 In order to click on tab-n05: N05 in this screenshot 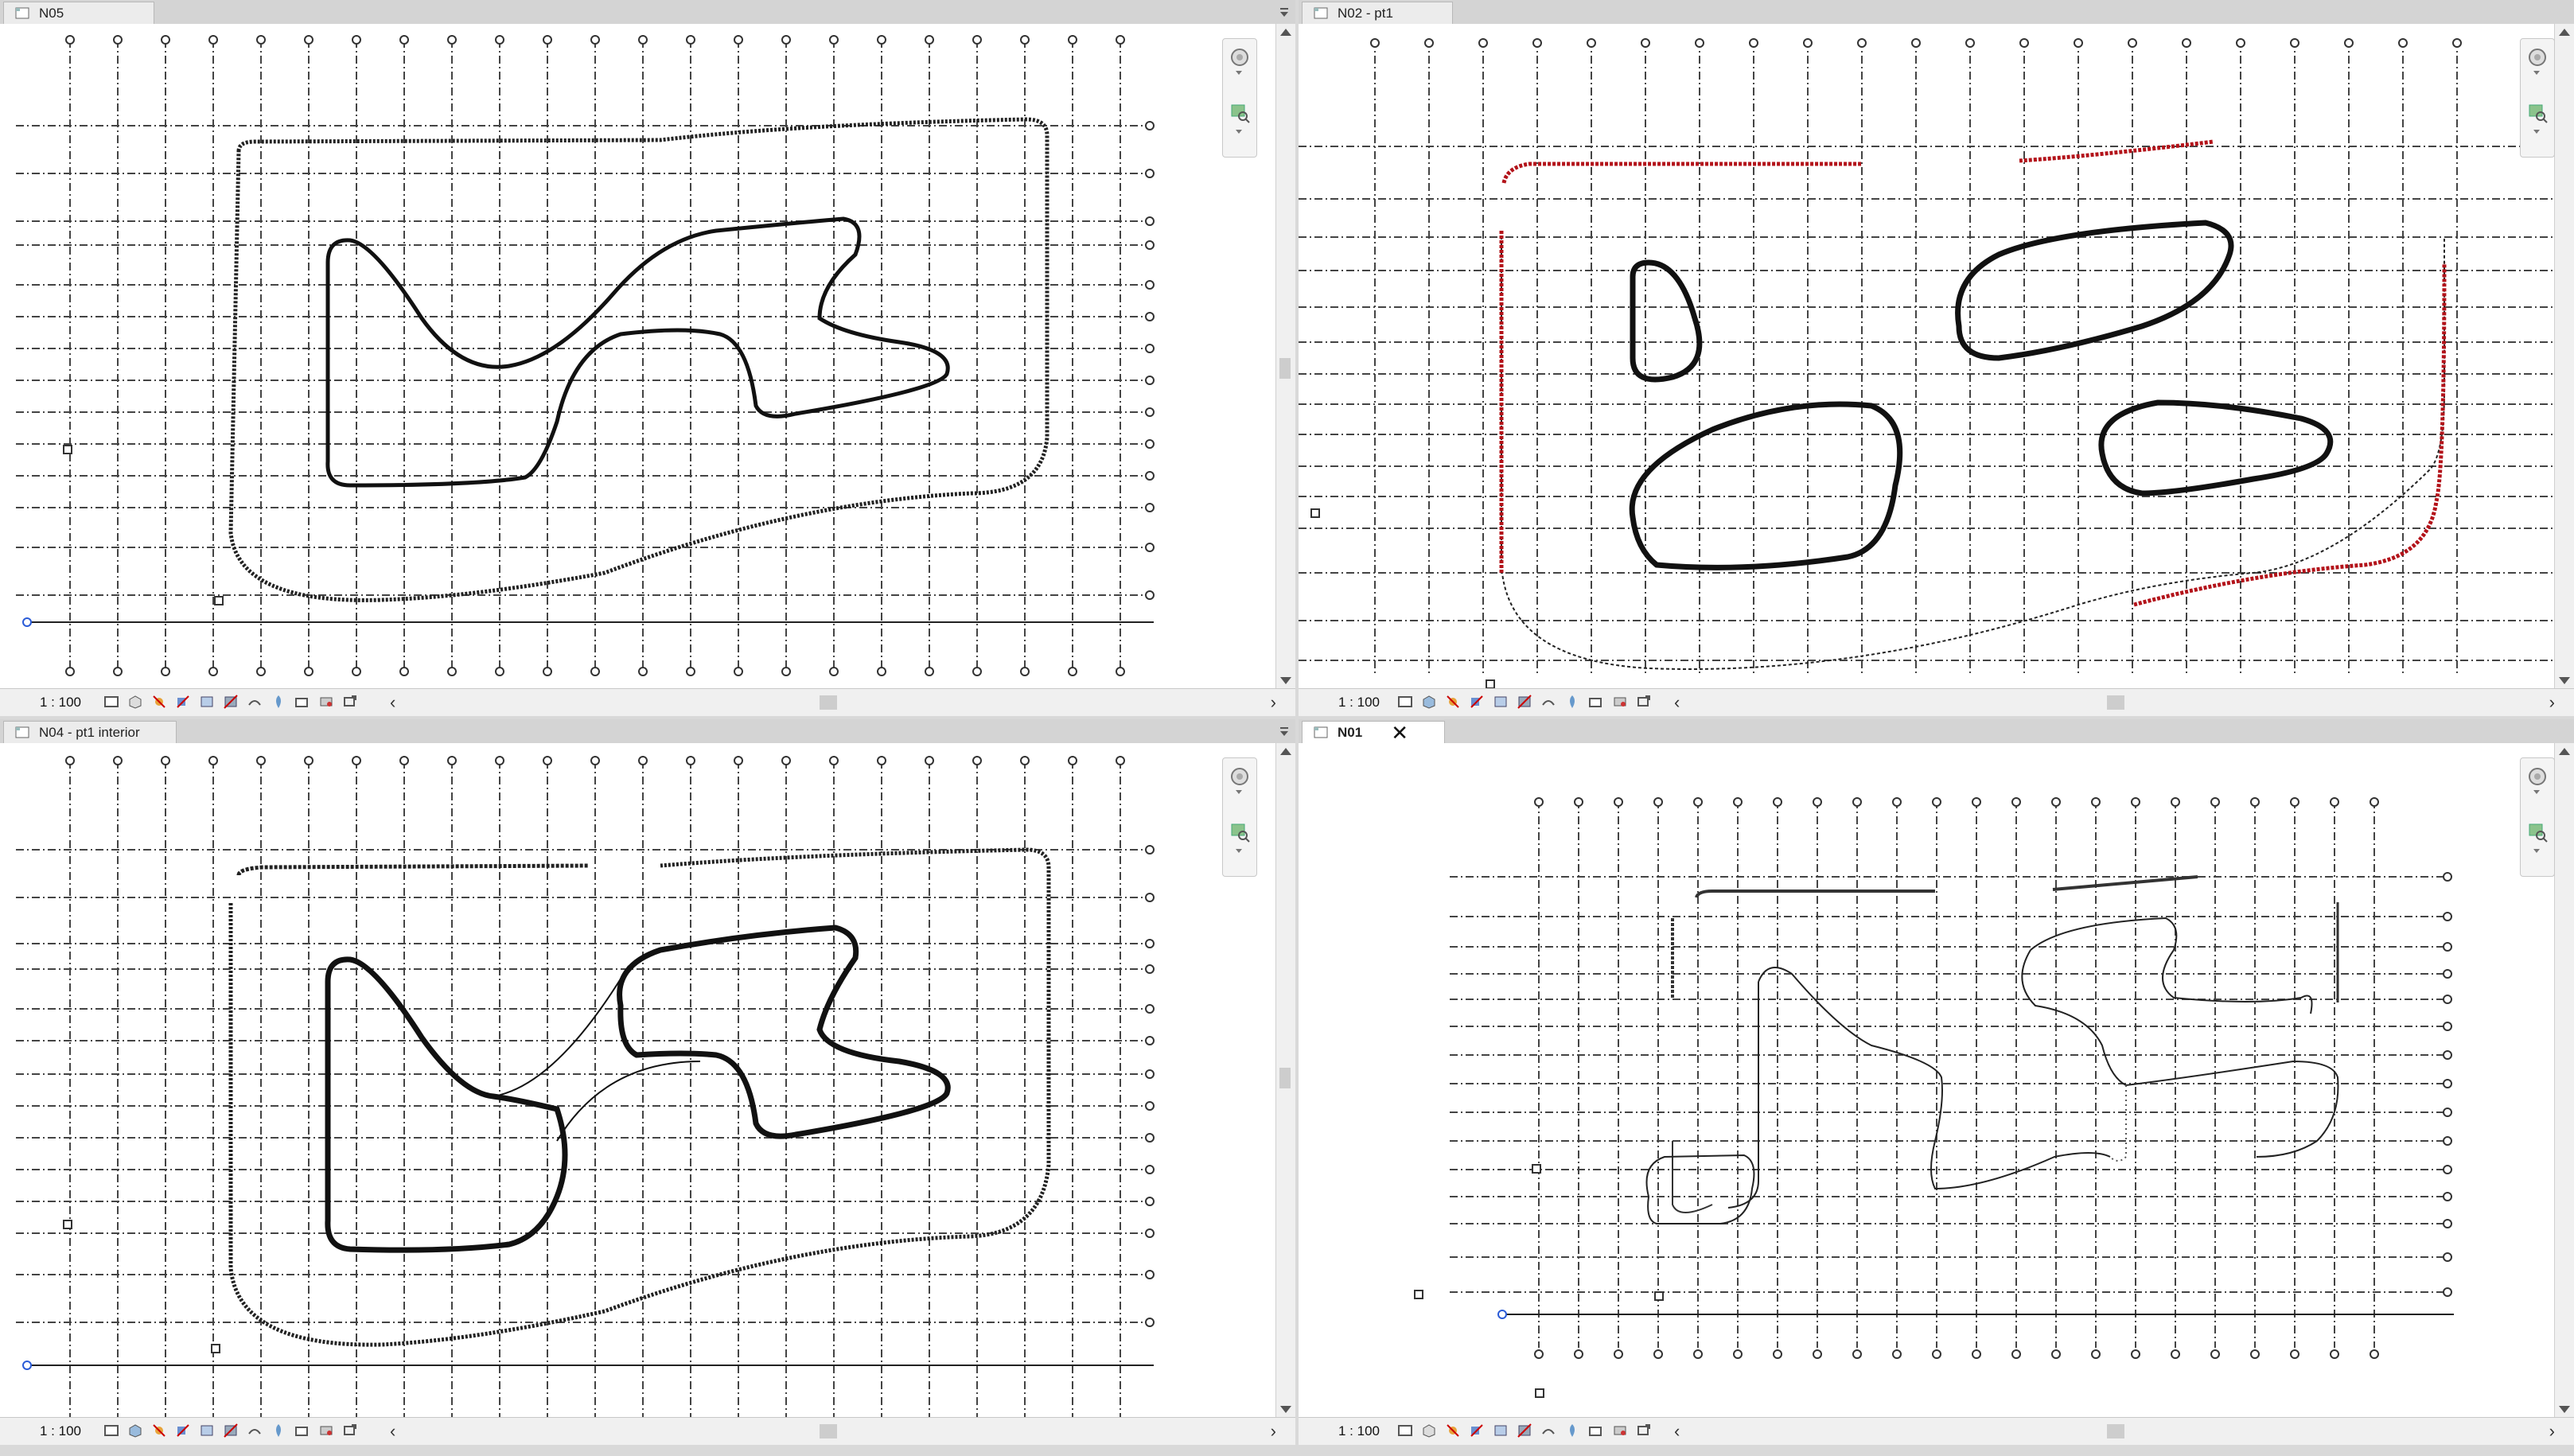, I will do `click(78, 13)`.